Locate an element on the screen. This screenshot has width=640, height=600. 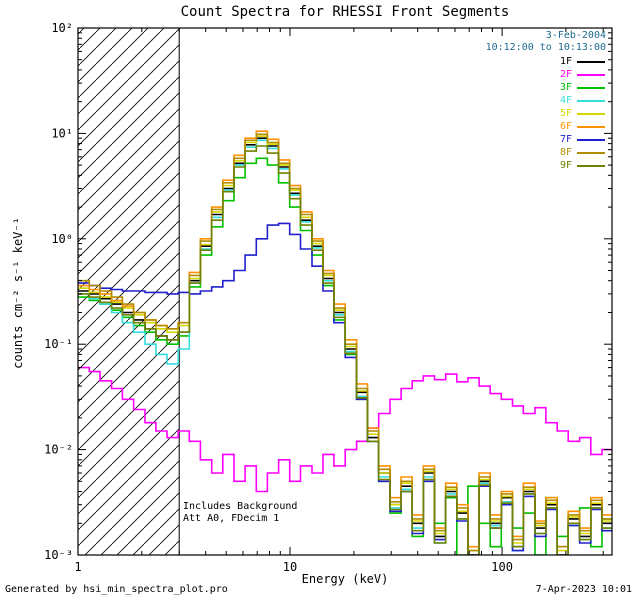
legend-item-2F: 2F is located at coordinates (580, 74).